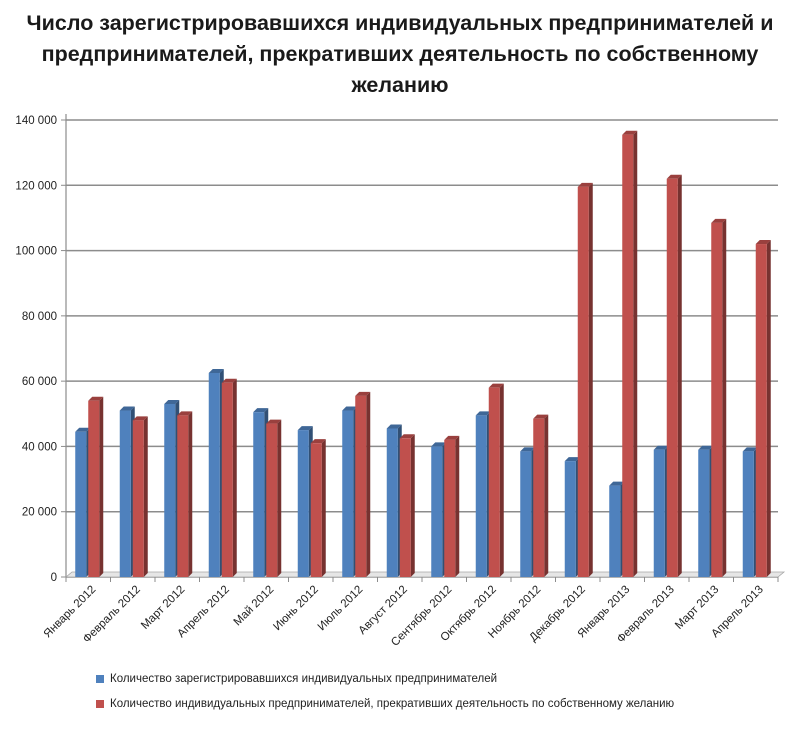  What do you see at coordinates (163, 608) in the screenshot?
I see `x-tick-label: Март 2012` at bounding box center [163, 608].